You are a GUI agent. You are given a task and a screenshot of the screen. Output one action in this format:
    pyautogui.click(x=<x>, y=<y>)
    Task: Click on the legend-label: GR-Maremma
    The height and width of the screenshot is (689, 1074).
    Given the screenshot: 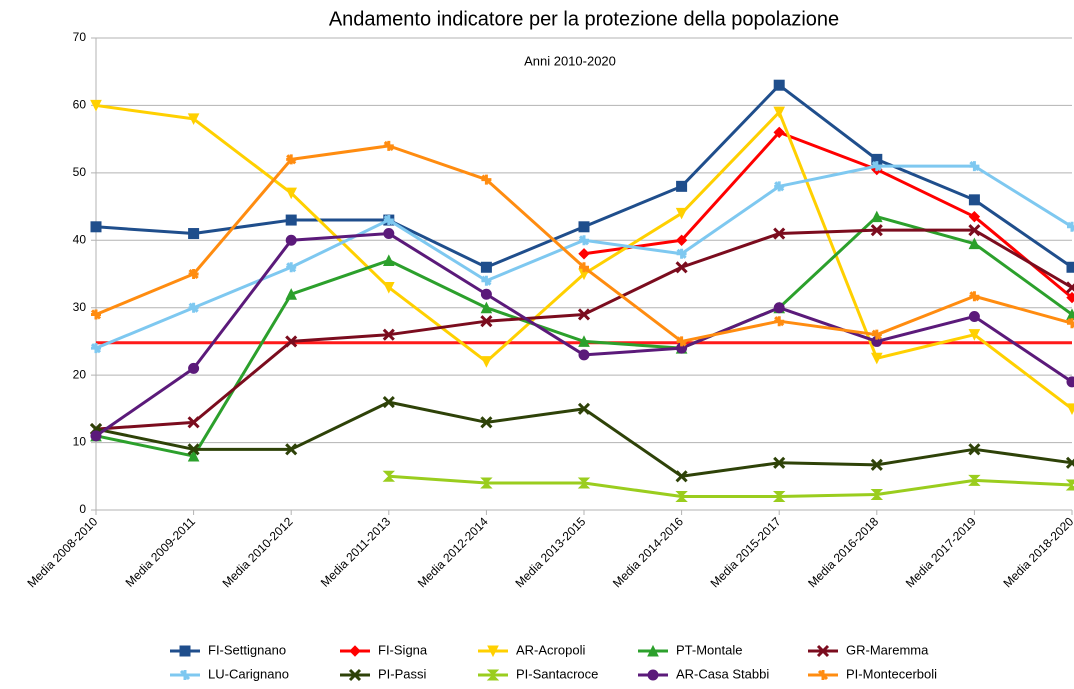 What is the action you would take?
    pyautogui.click(x=887, y=649)
    